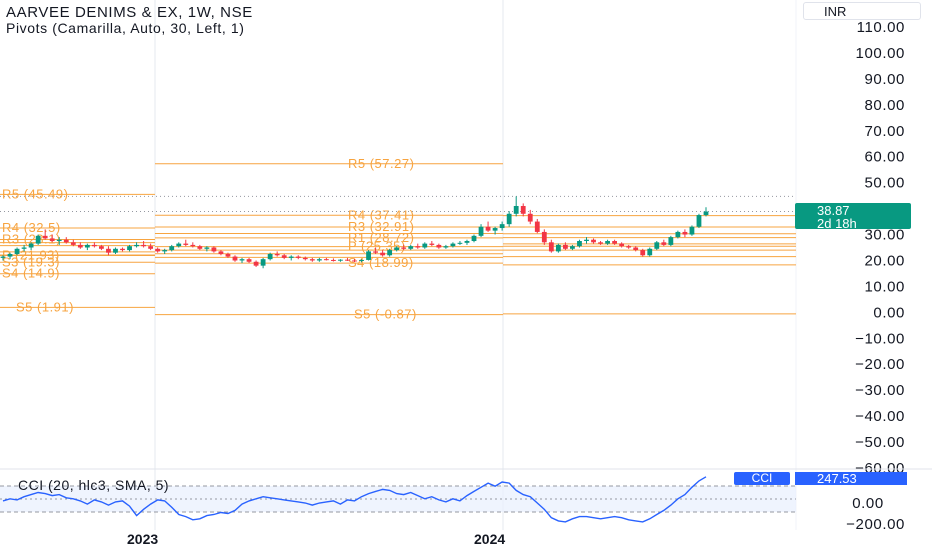 The height and width of the screenshot is (555, 932). What do you see at coordinates (884, 157) in the screenshot?
I see `y-tick-label: 60.00` at bounding box center [884, 157].